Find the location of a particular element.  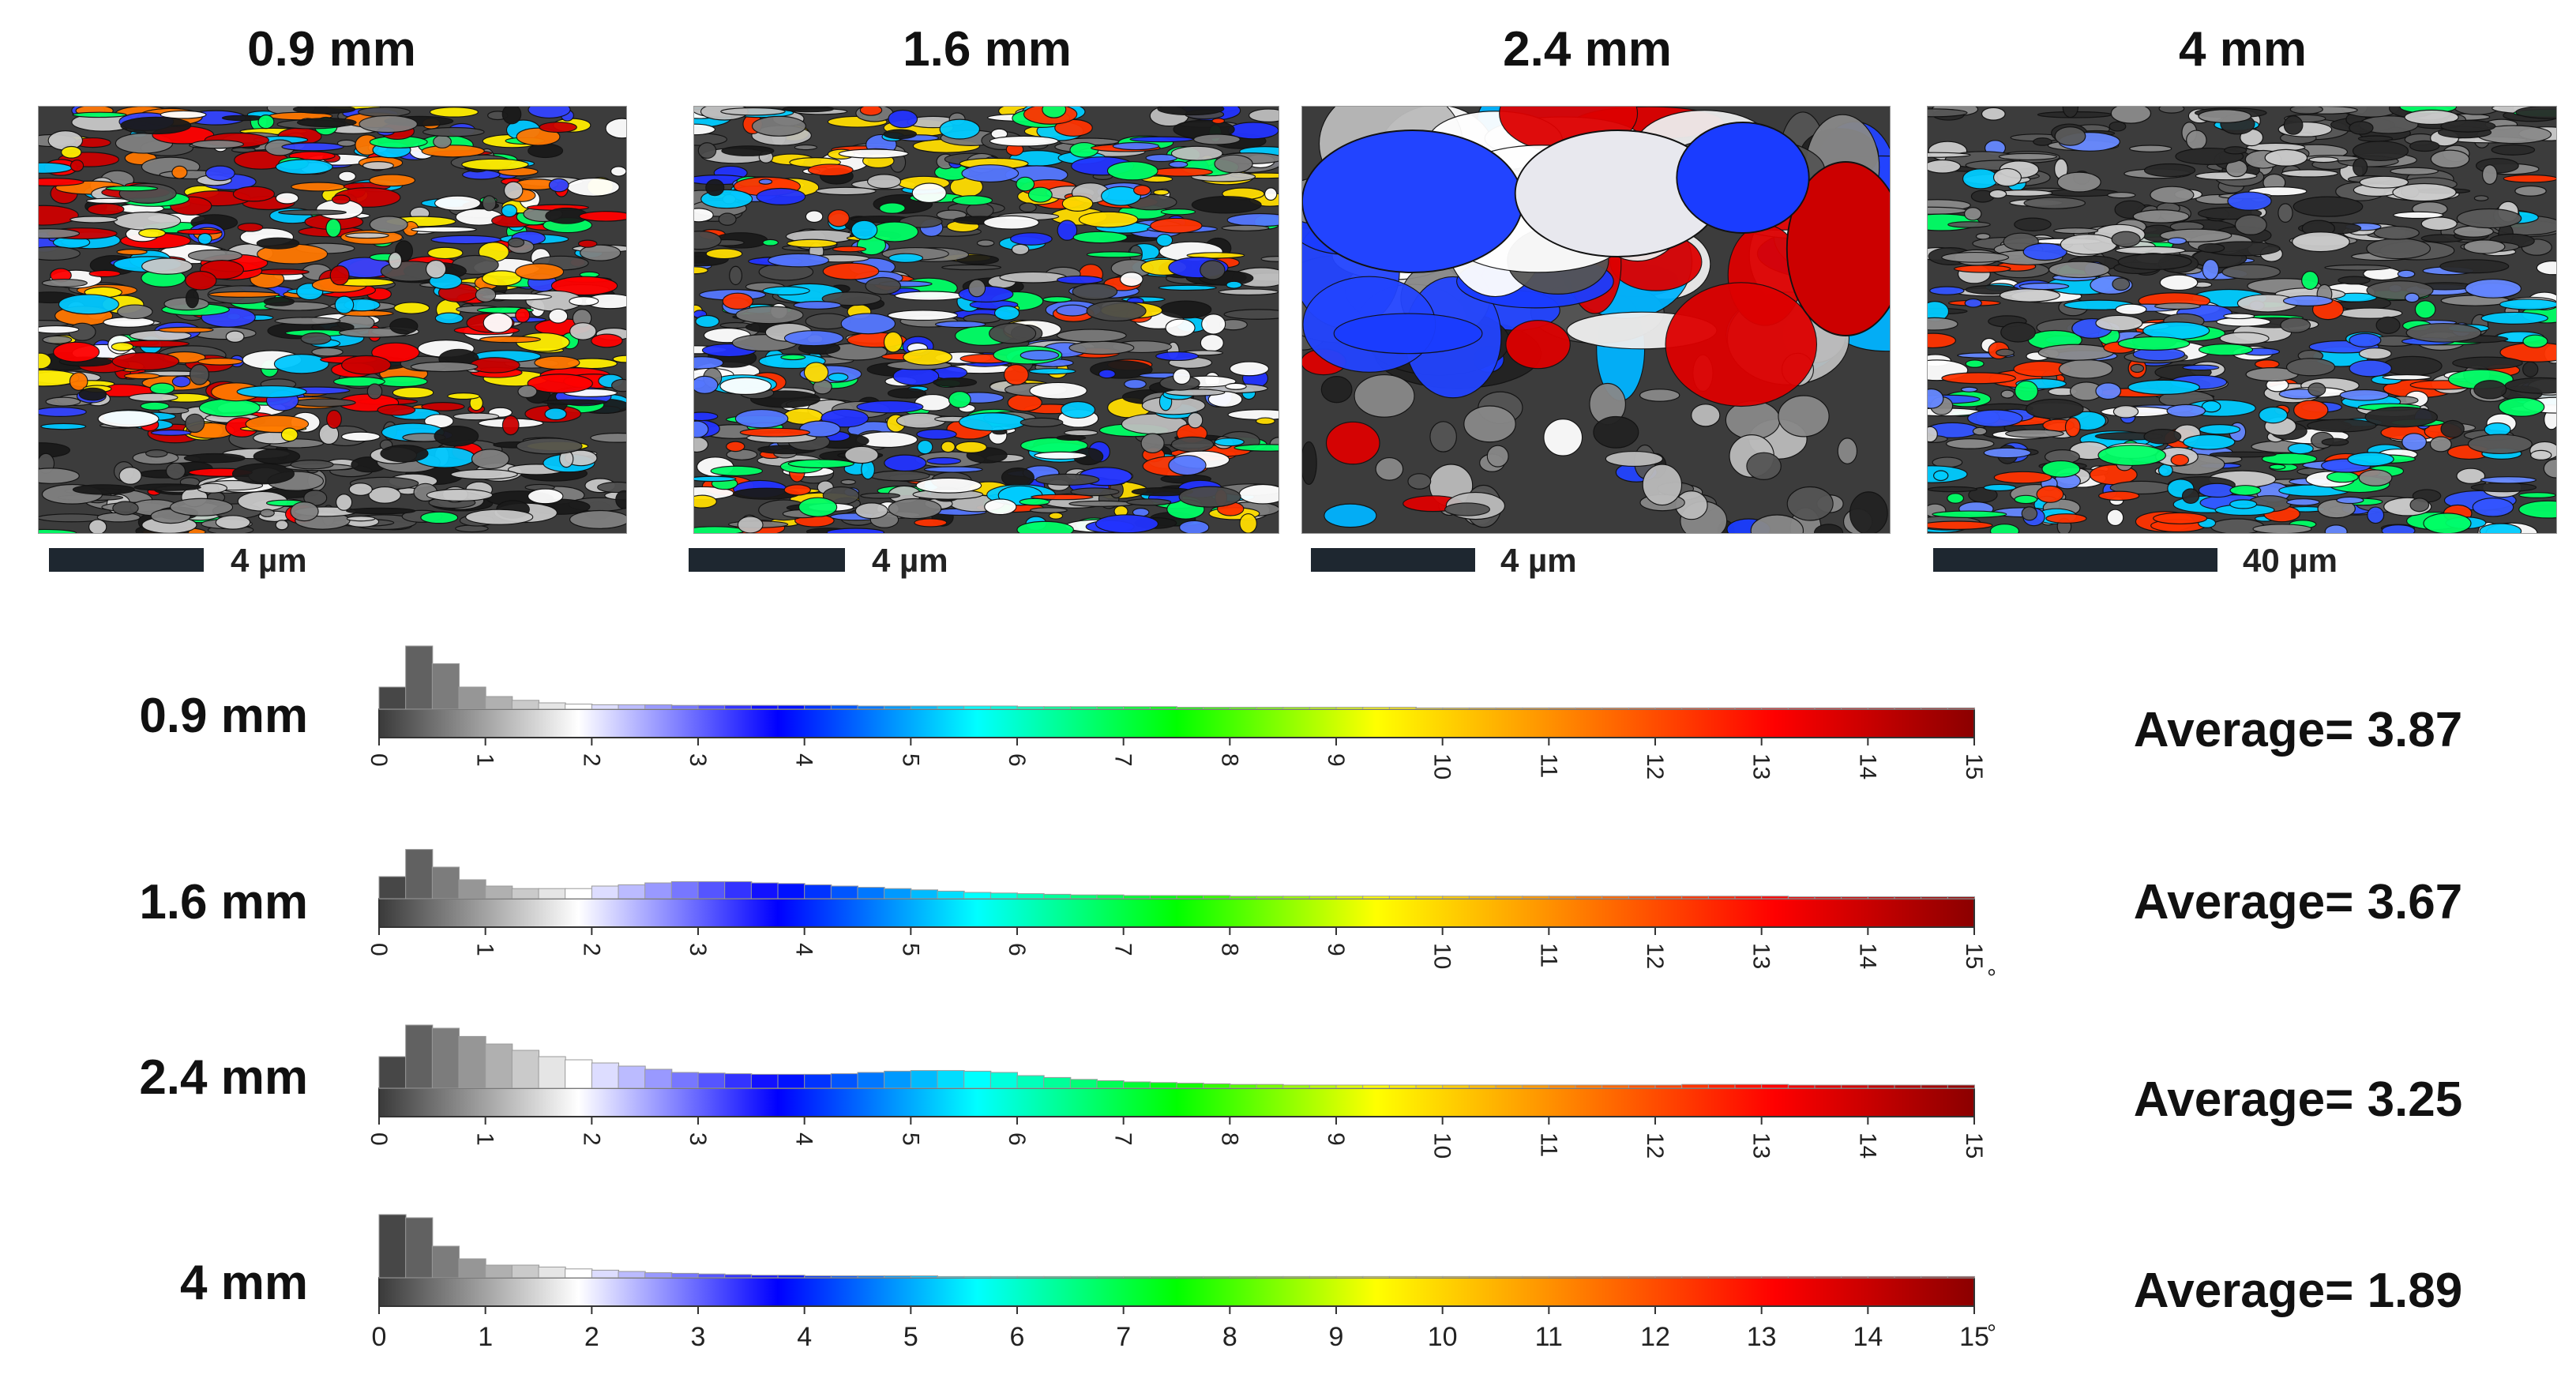

x-tick-label: 4 is located at coordinates (804, 1337).